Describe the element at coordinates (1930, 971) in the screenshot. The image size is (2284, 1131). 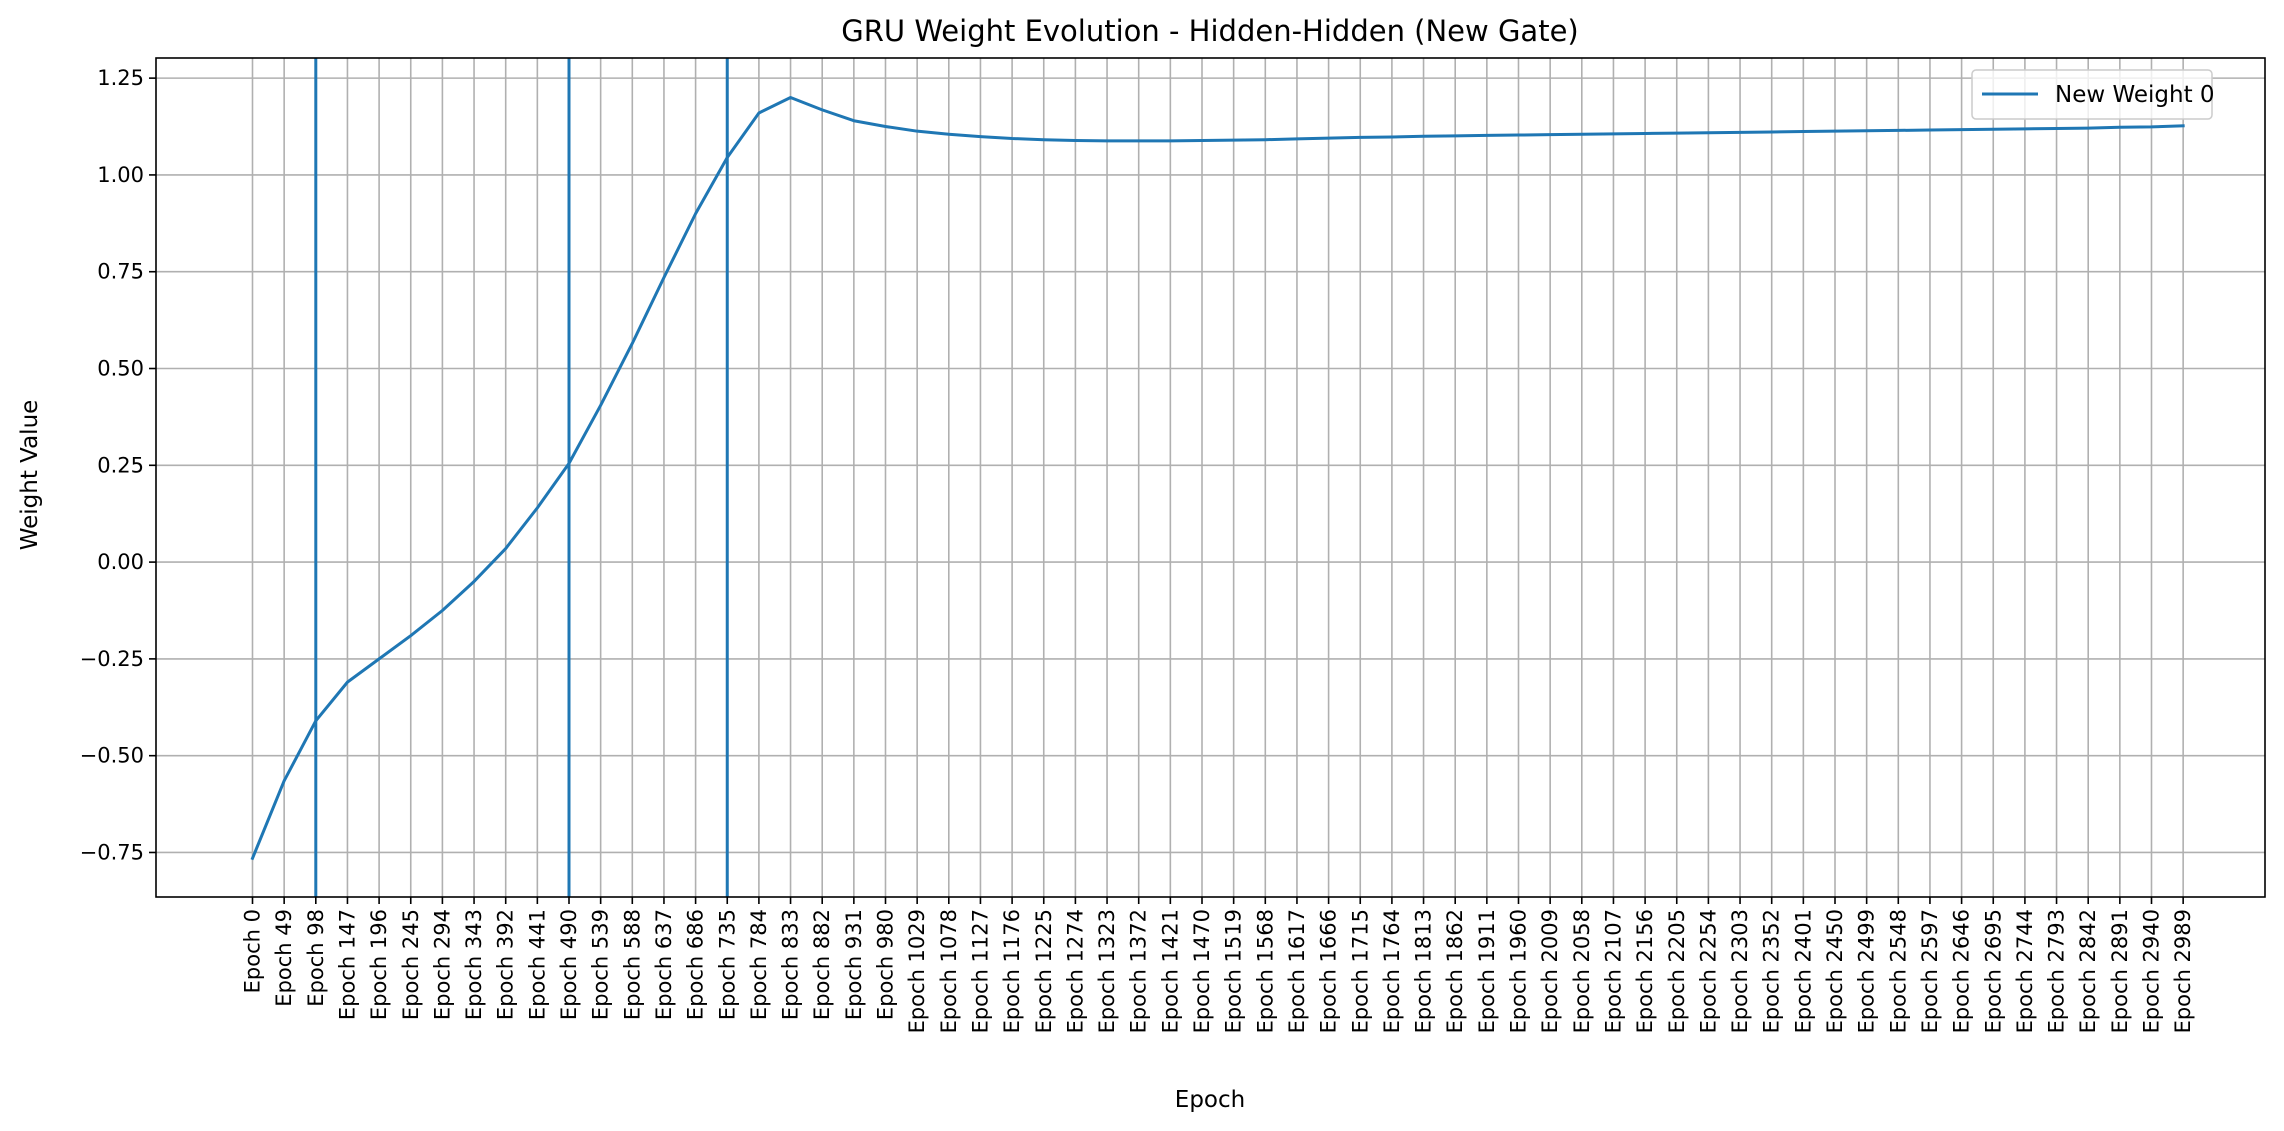
I see `x-tick-label: Epoch 2597` at that location.